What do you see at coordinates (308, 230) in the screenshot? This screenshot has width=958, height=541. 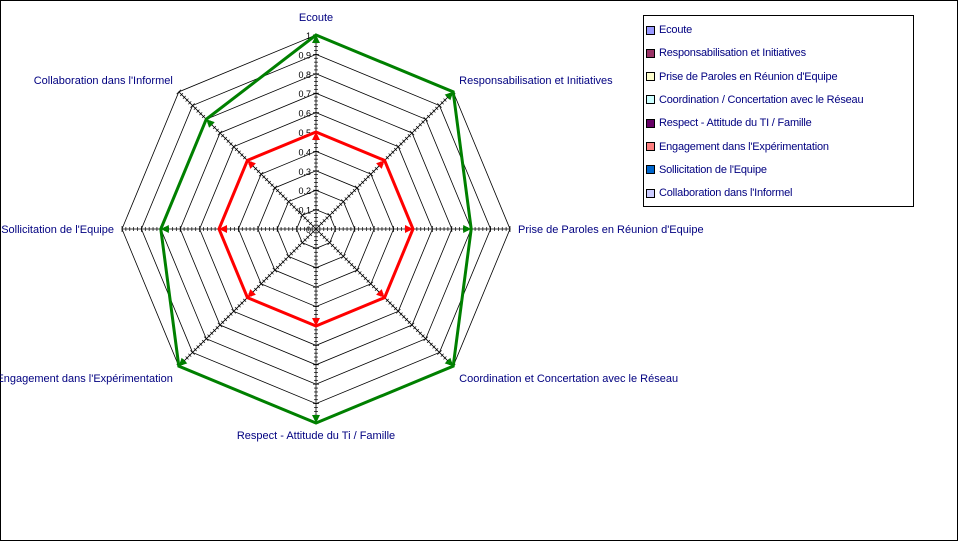 I see `tick-label: 0` at bounding box center [308, 230].